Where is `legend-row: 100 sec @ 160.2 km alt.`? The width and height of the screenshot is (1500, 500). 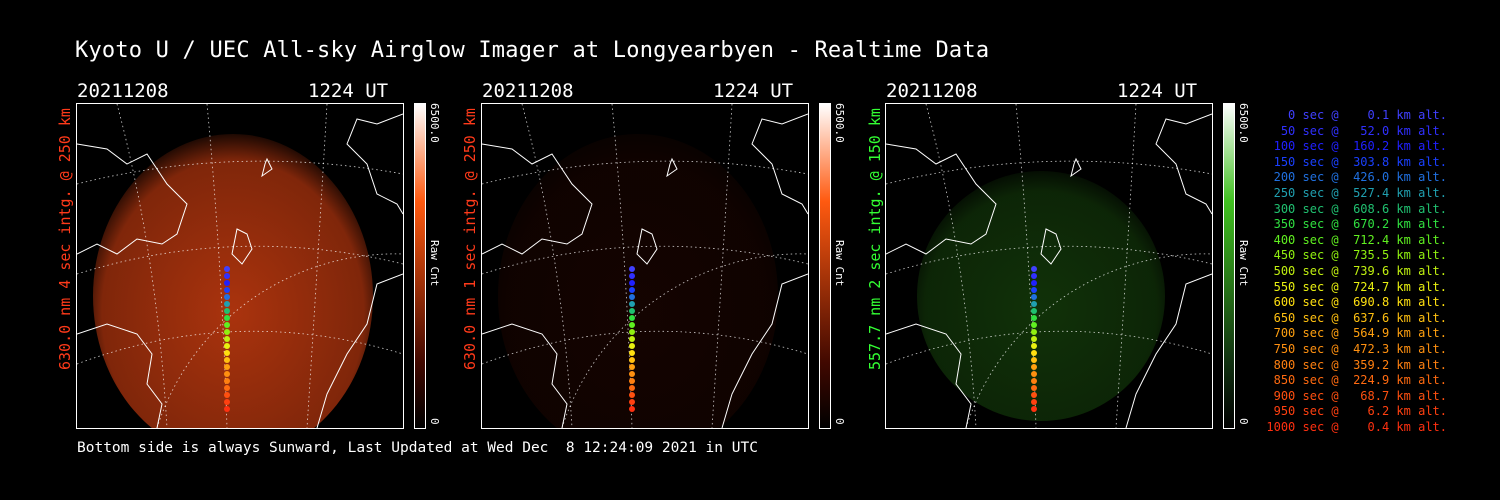 legend-row: 100 sec @ 160.2 km alt. is located at coordinates (1356, 146).